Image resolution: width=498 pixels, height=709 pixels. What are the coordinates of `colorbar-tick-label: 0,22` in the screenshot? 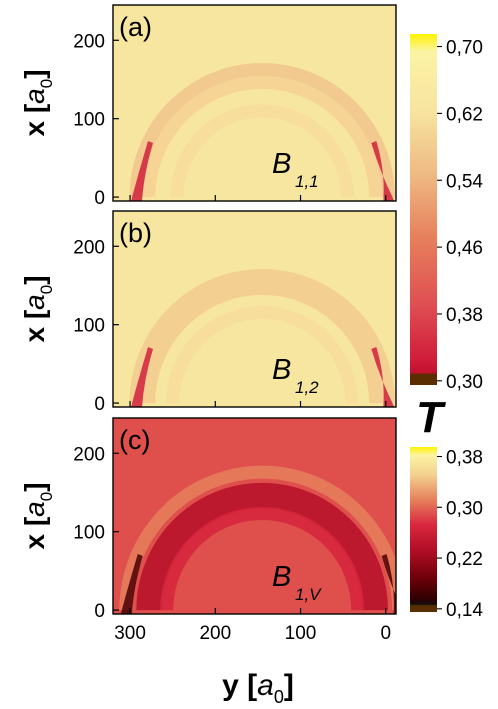 It's located at (464, 559).